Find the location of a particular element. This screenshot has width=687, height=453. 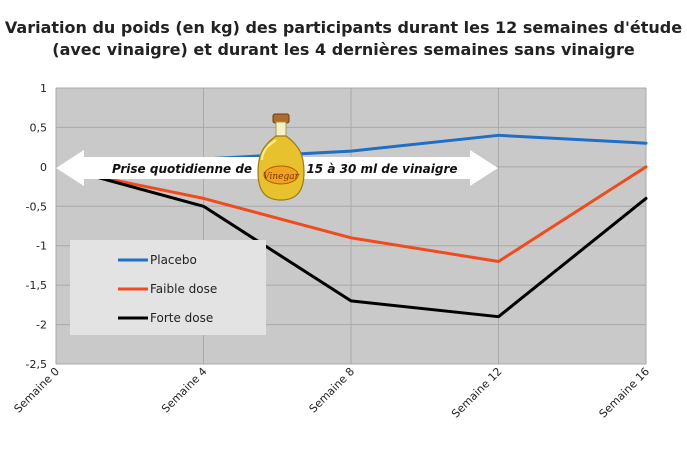

y-tick-label: -2,5 is located at coordinates (36, 364).